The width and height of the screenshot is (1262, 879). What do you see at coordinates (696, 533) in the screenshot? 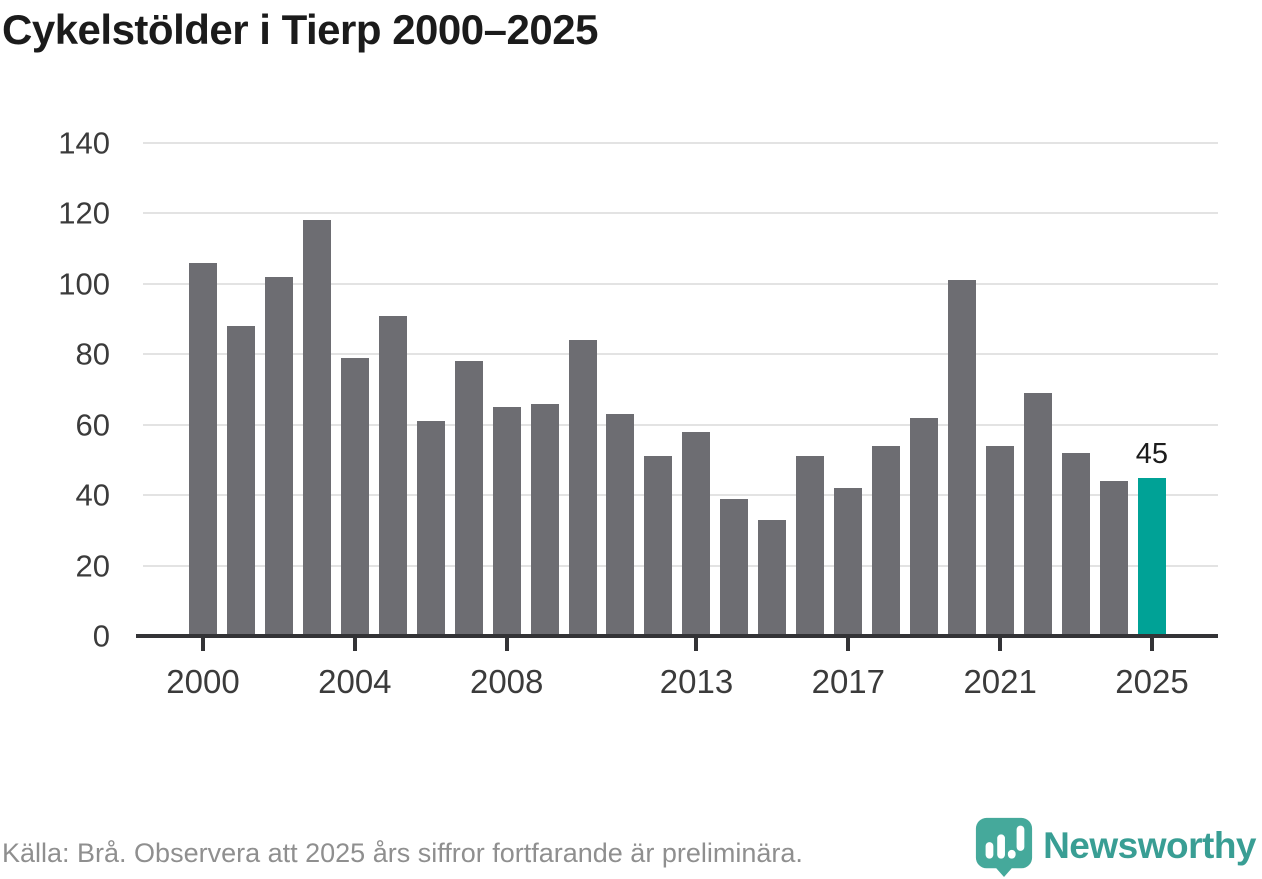
I see `bar-2013` at bounding box center [696, 533].